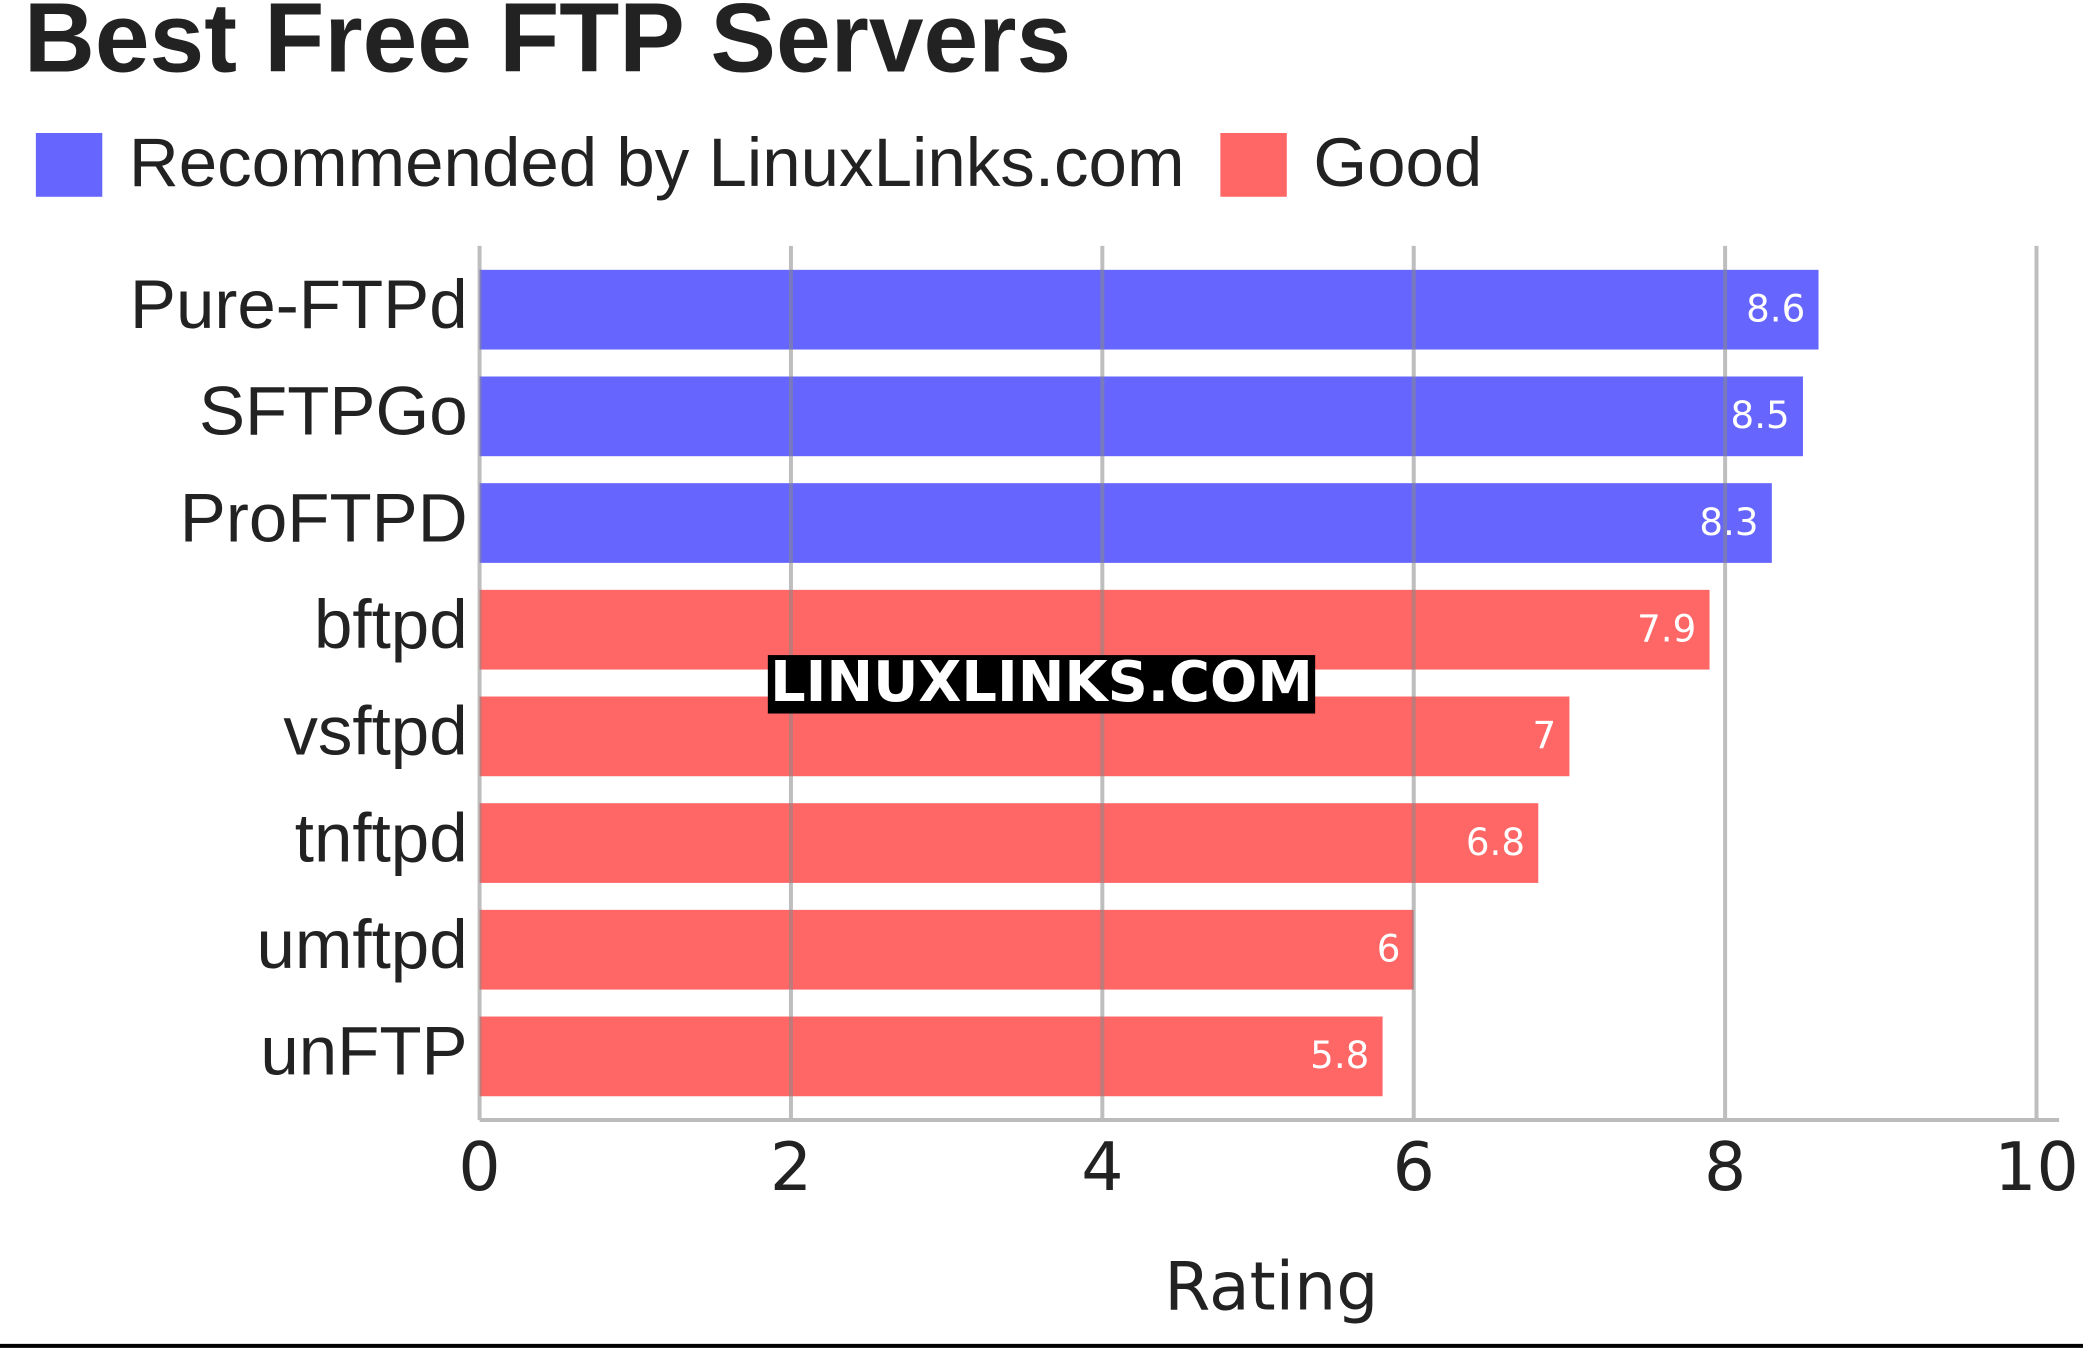 This screenshot has height=1350, width=2083. What do you see at coordinates (381, 837) in the screenshot?
I see `y-tick-label: tnftpd` at bounding box center [381, 837].